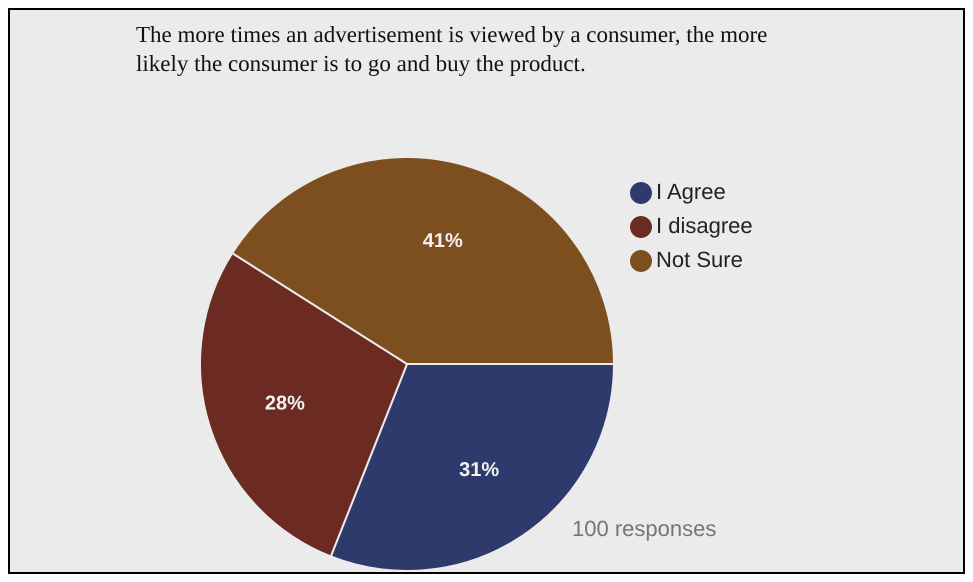 This screenshot has width=973, height=582. What do you see at coordinates (479, 470) in the screenshot?
I see `data-label: 31%` at bounding box center [479, 470].